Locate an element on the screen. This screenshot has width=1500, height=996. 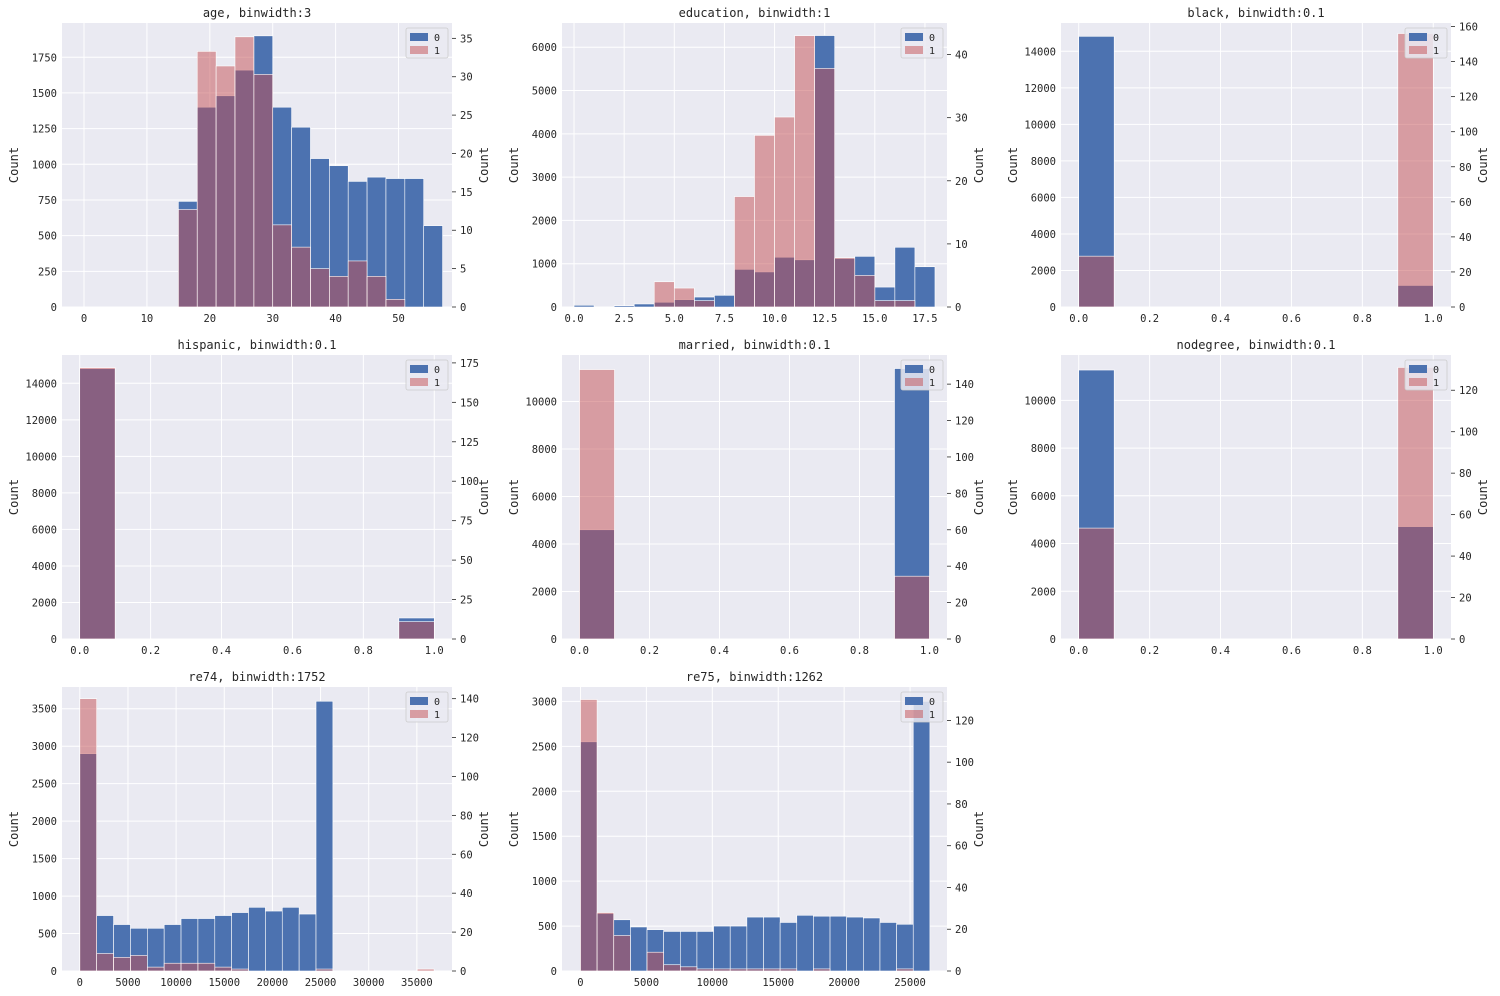
x-tick-label: 50 is located at coordinates (398, 319).